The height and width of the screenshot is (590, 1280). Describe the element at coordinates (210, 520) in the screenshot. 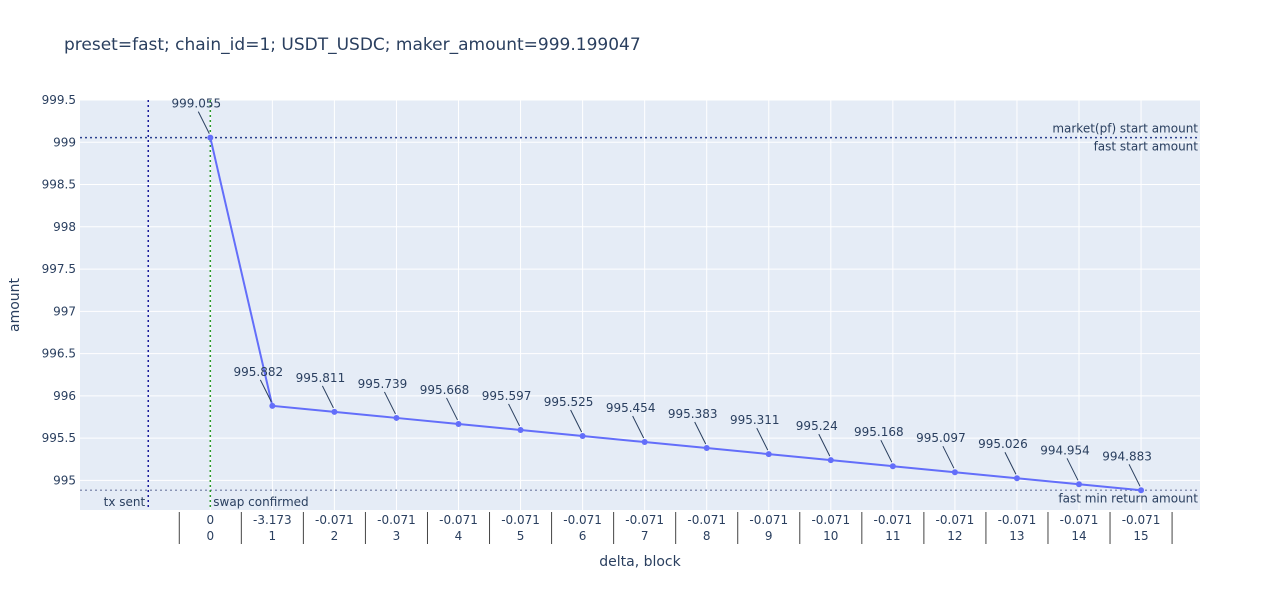

I see `x-tick-delta: 0` at that location.